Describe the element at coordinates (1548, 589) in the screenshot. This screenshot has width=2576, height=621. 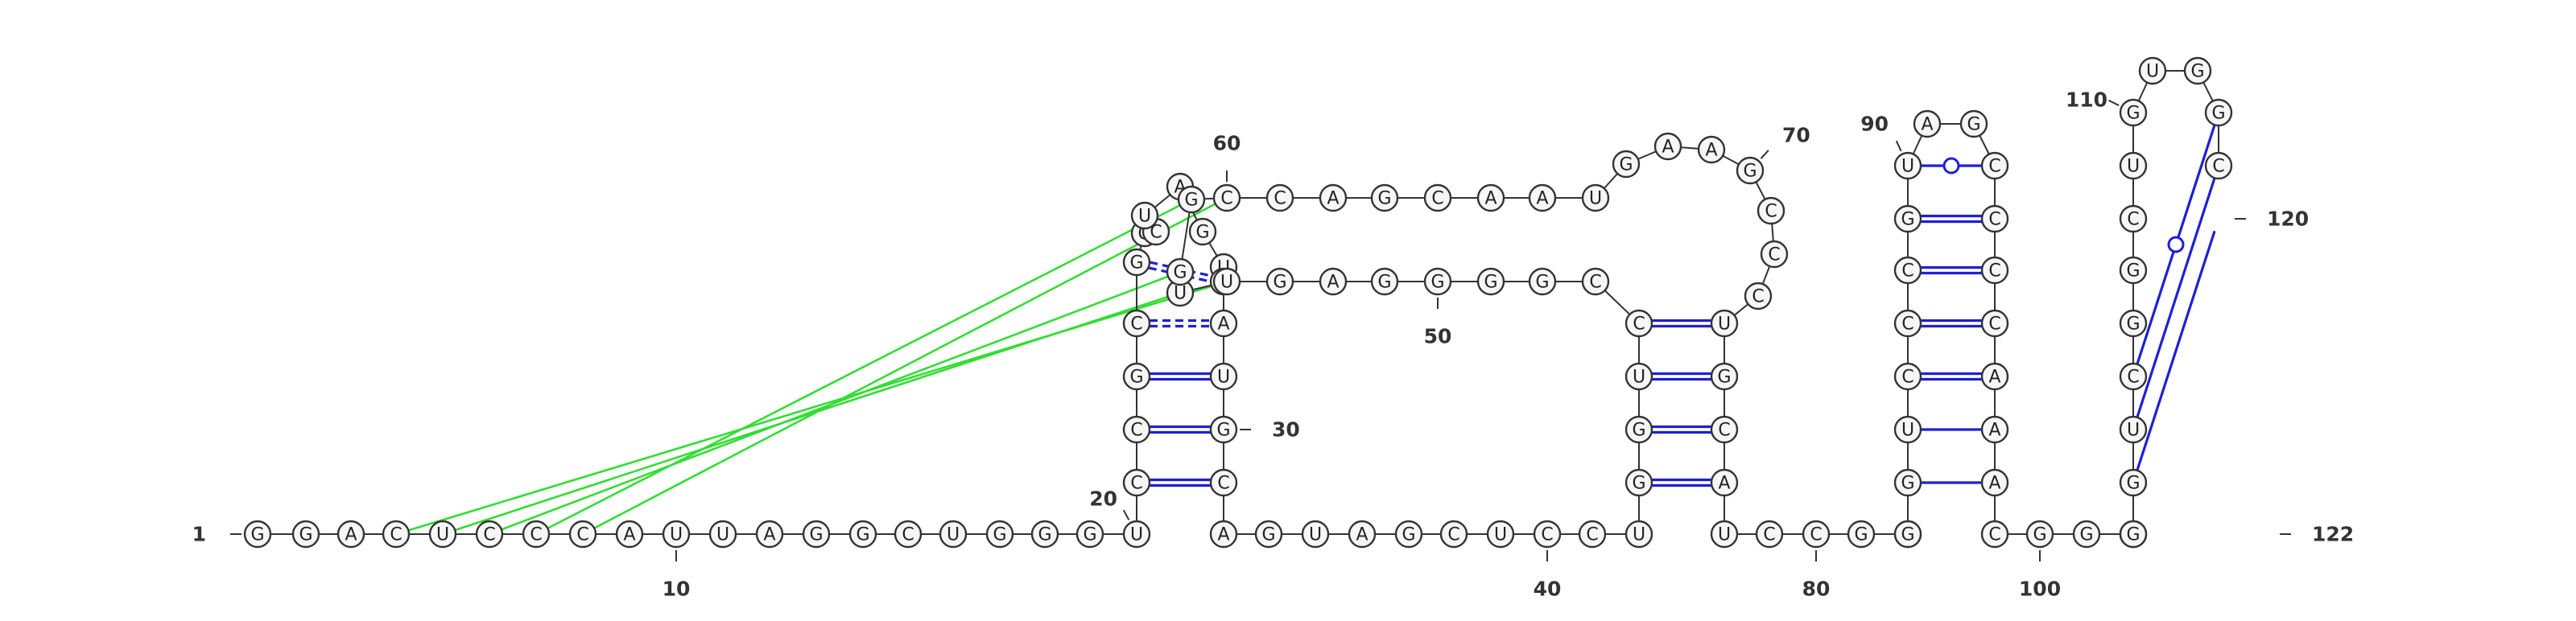
I see `position-label: 40` at that location.